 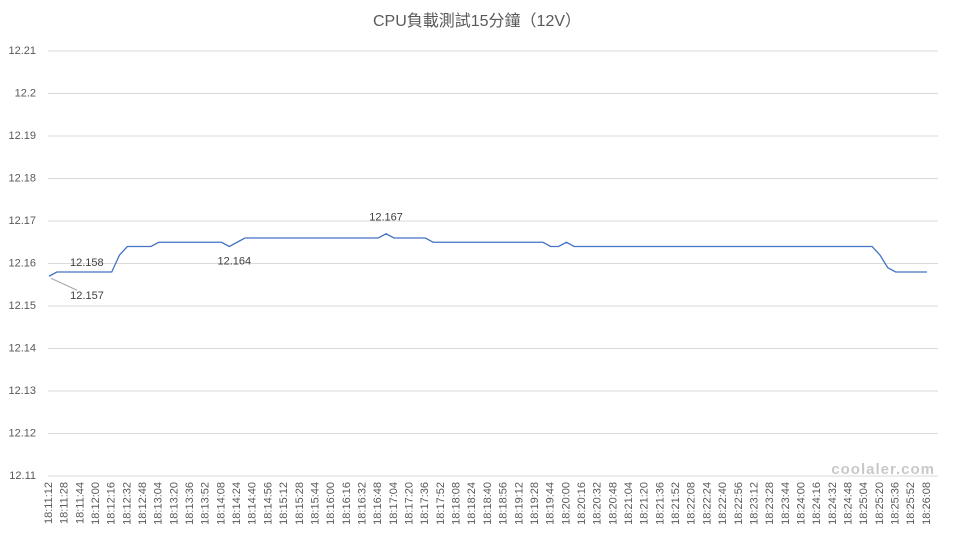 I want to click on x-tick-label: 18:17:20, so click(x=410, y=503).